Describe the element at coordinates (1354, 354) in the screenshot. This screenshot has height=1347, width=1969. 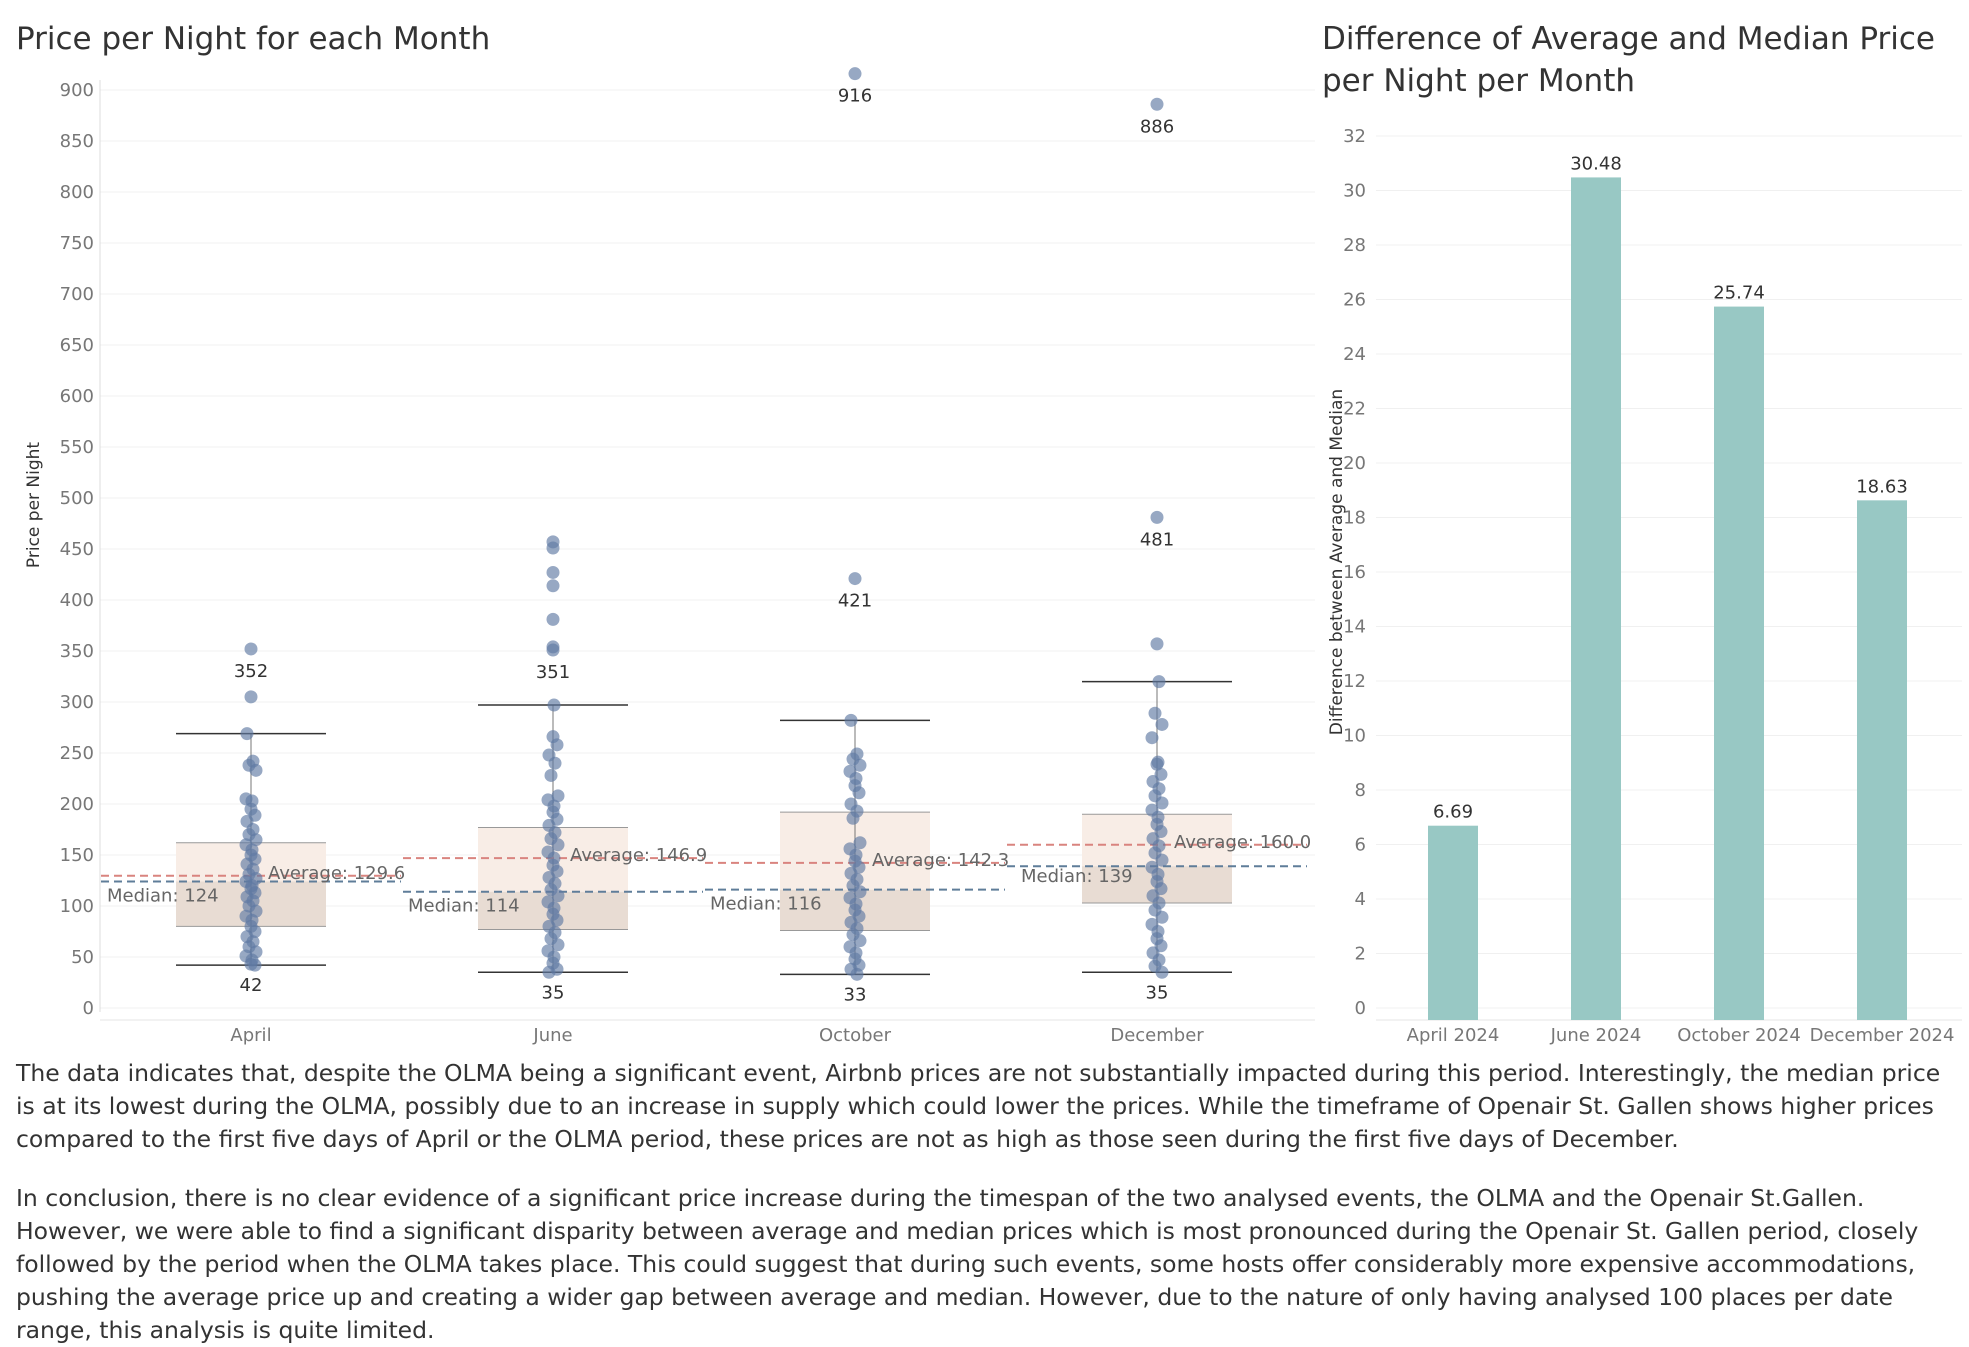
I see `y-tick-label: 24` at that location.